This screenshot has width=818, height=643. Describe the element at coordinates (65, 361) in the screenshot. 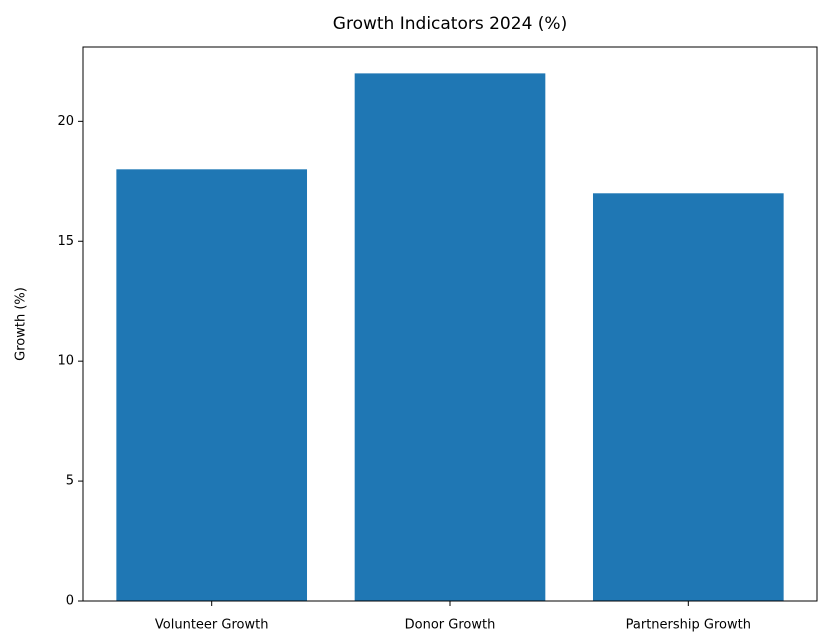

I see `y-tick-label: 10` at that location.